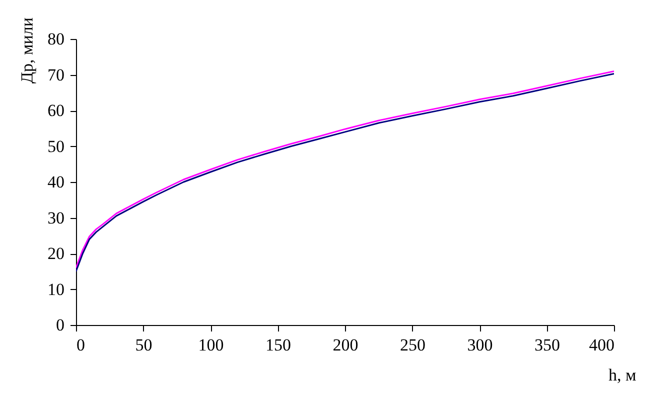  What do you see at coordinates (480, 345) in the screenshot?
I see `x-tick-label: 300` at bounding box center [480, 345].